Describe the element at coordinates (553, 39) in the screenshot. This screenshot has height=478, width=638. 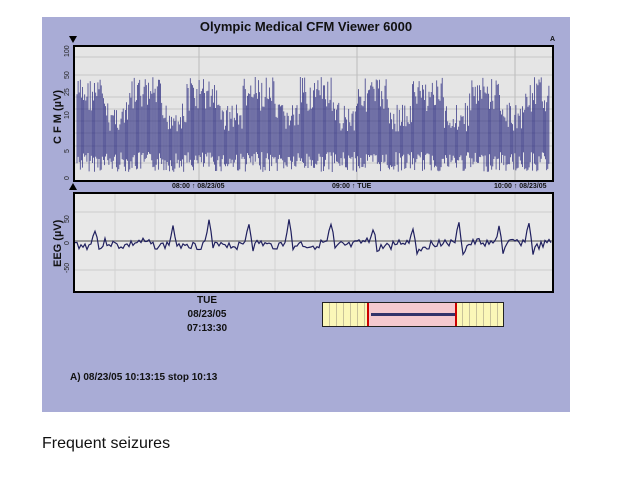
I see `event-marker-label: A` at that location.